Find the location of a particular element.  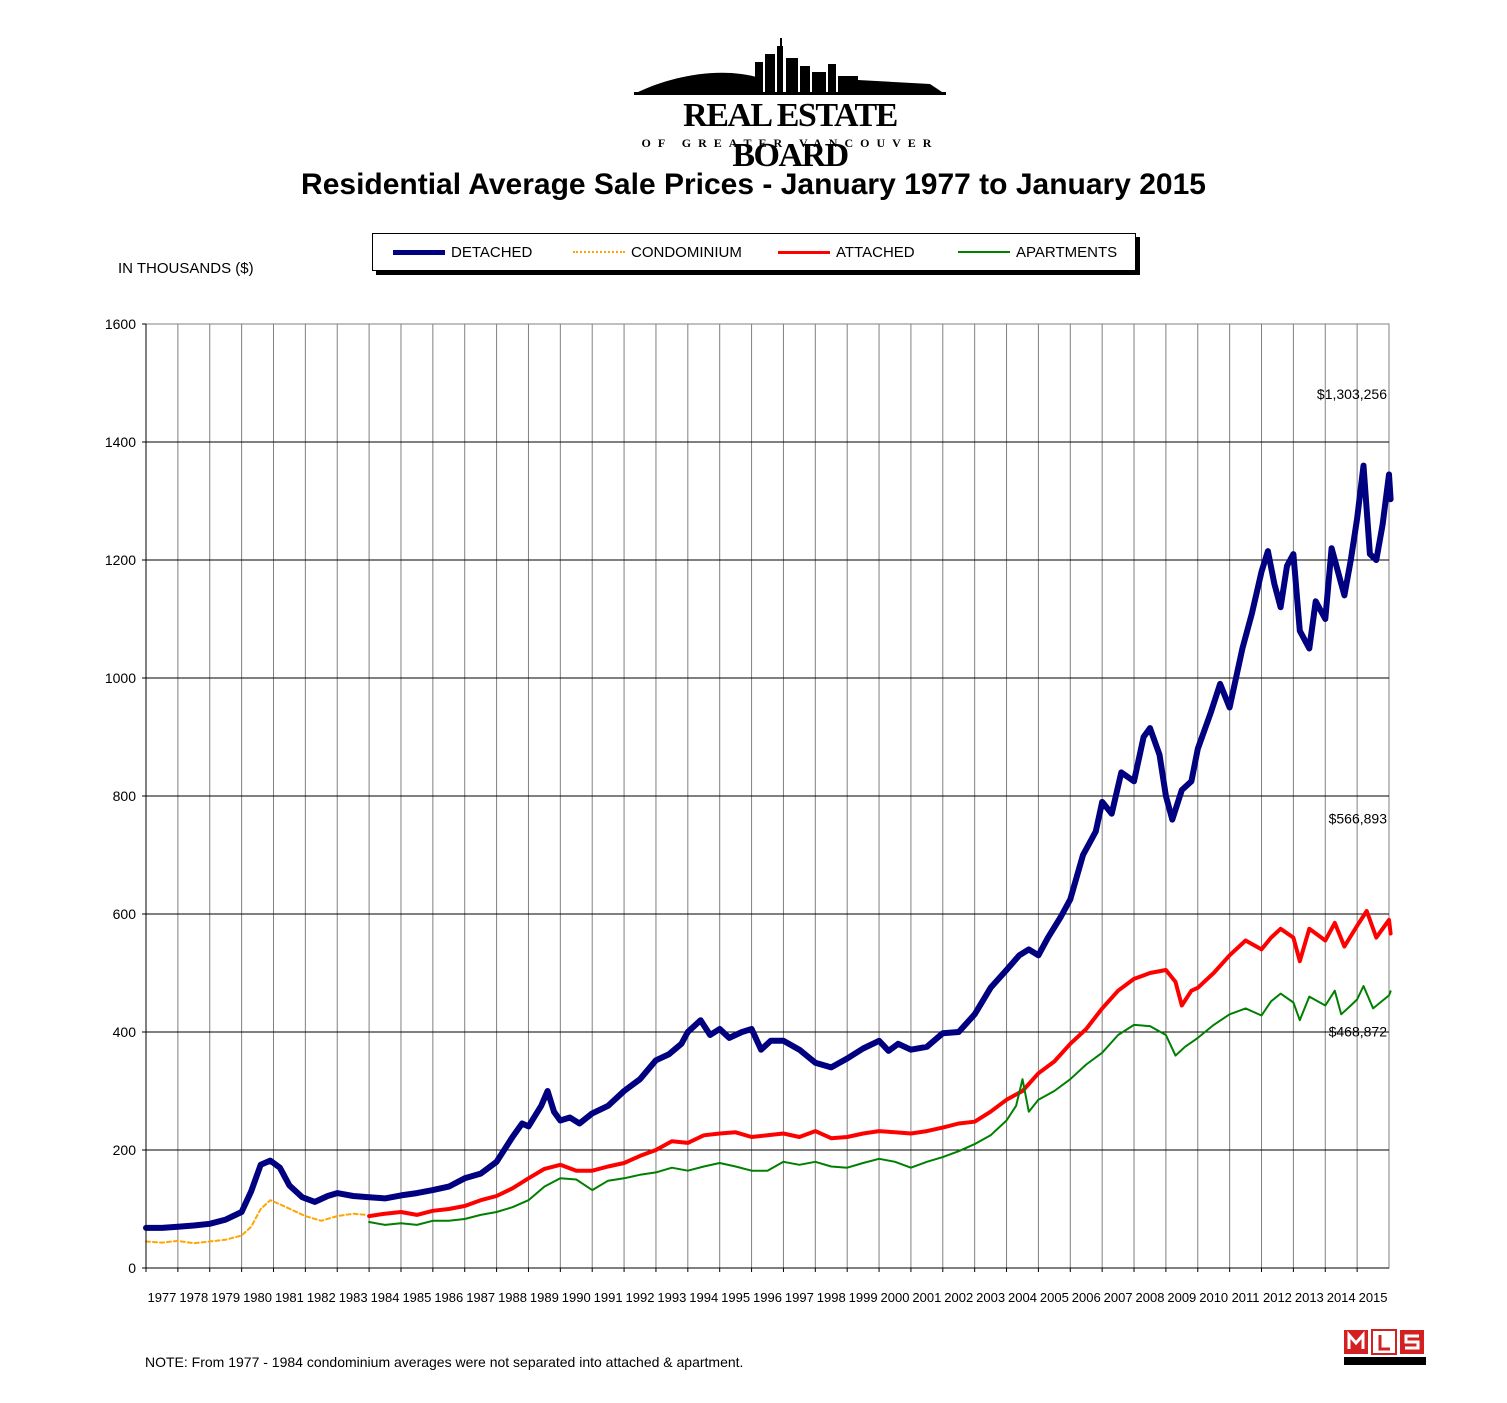

data-label-attached: $566,893 is located at coordinates (1358, 818).